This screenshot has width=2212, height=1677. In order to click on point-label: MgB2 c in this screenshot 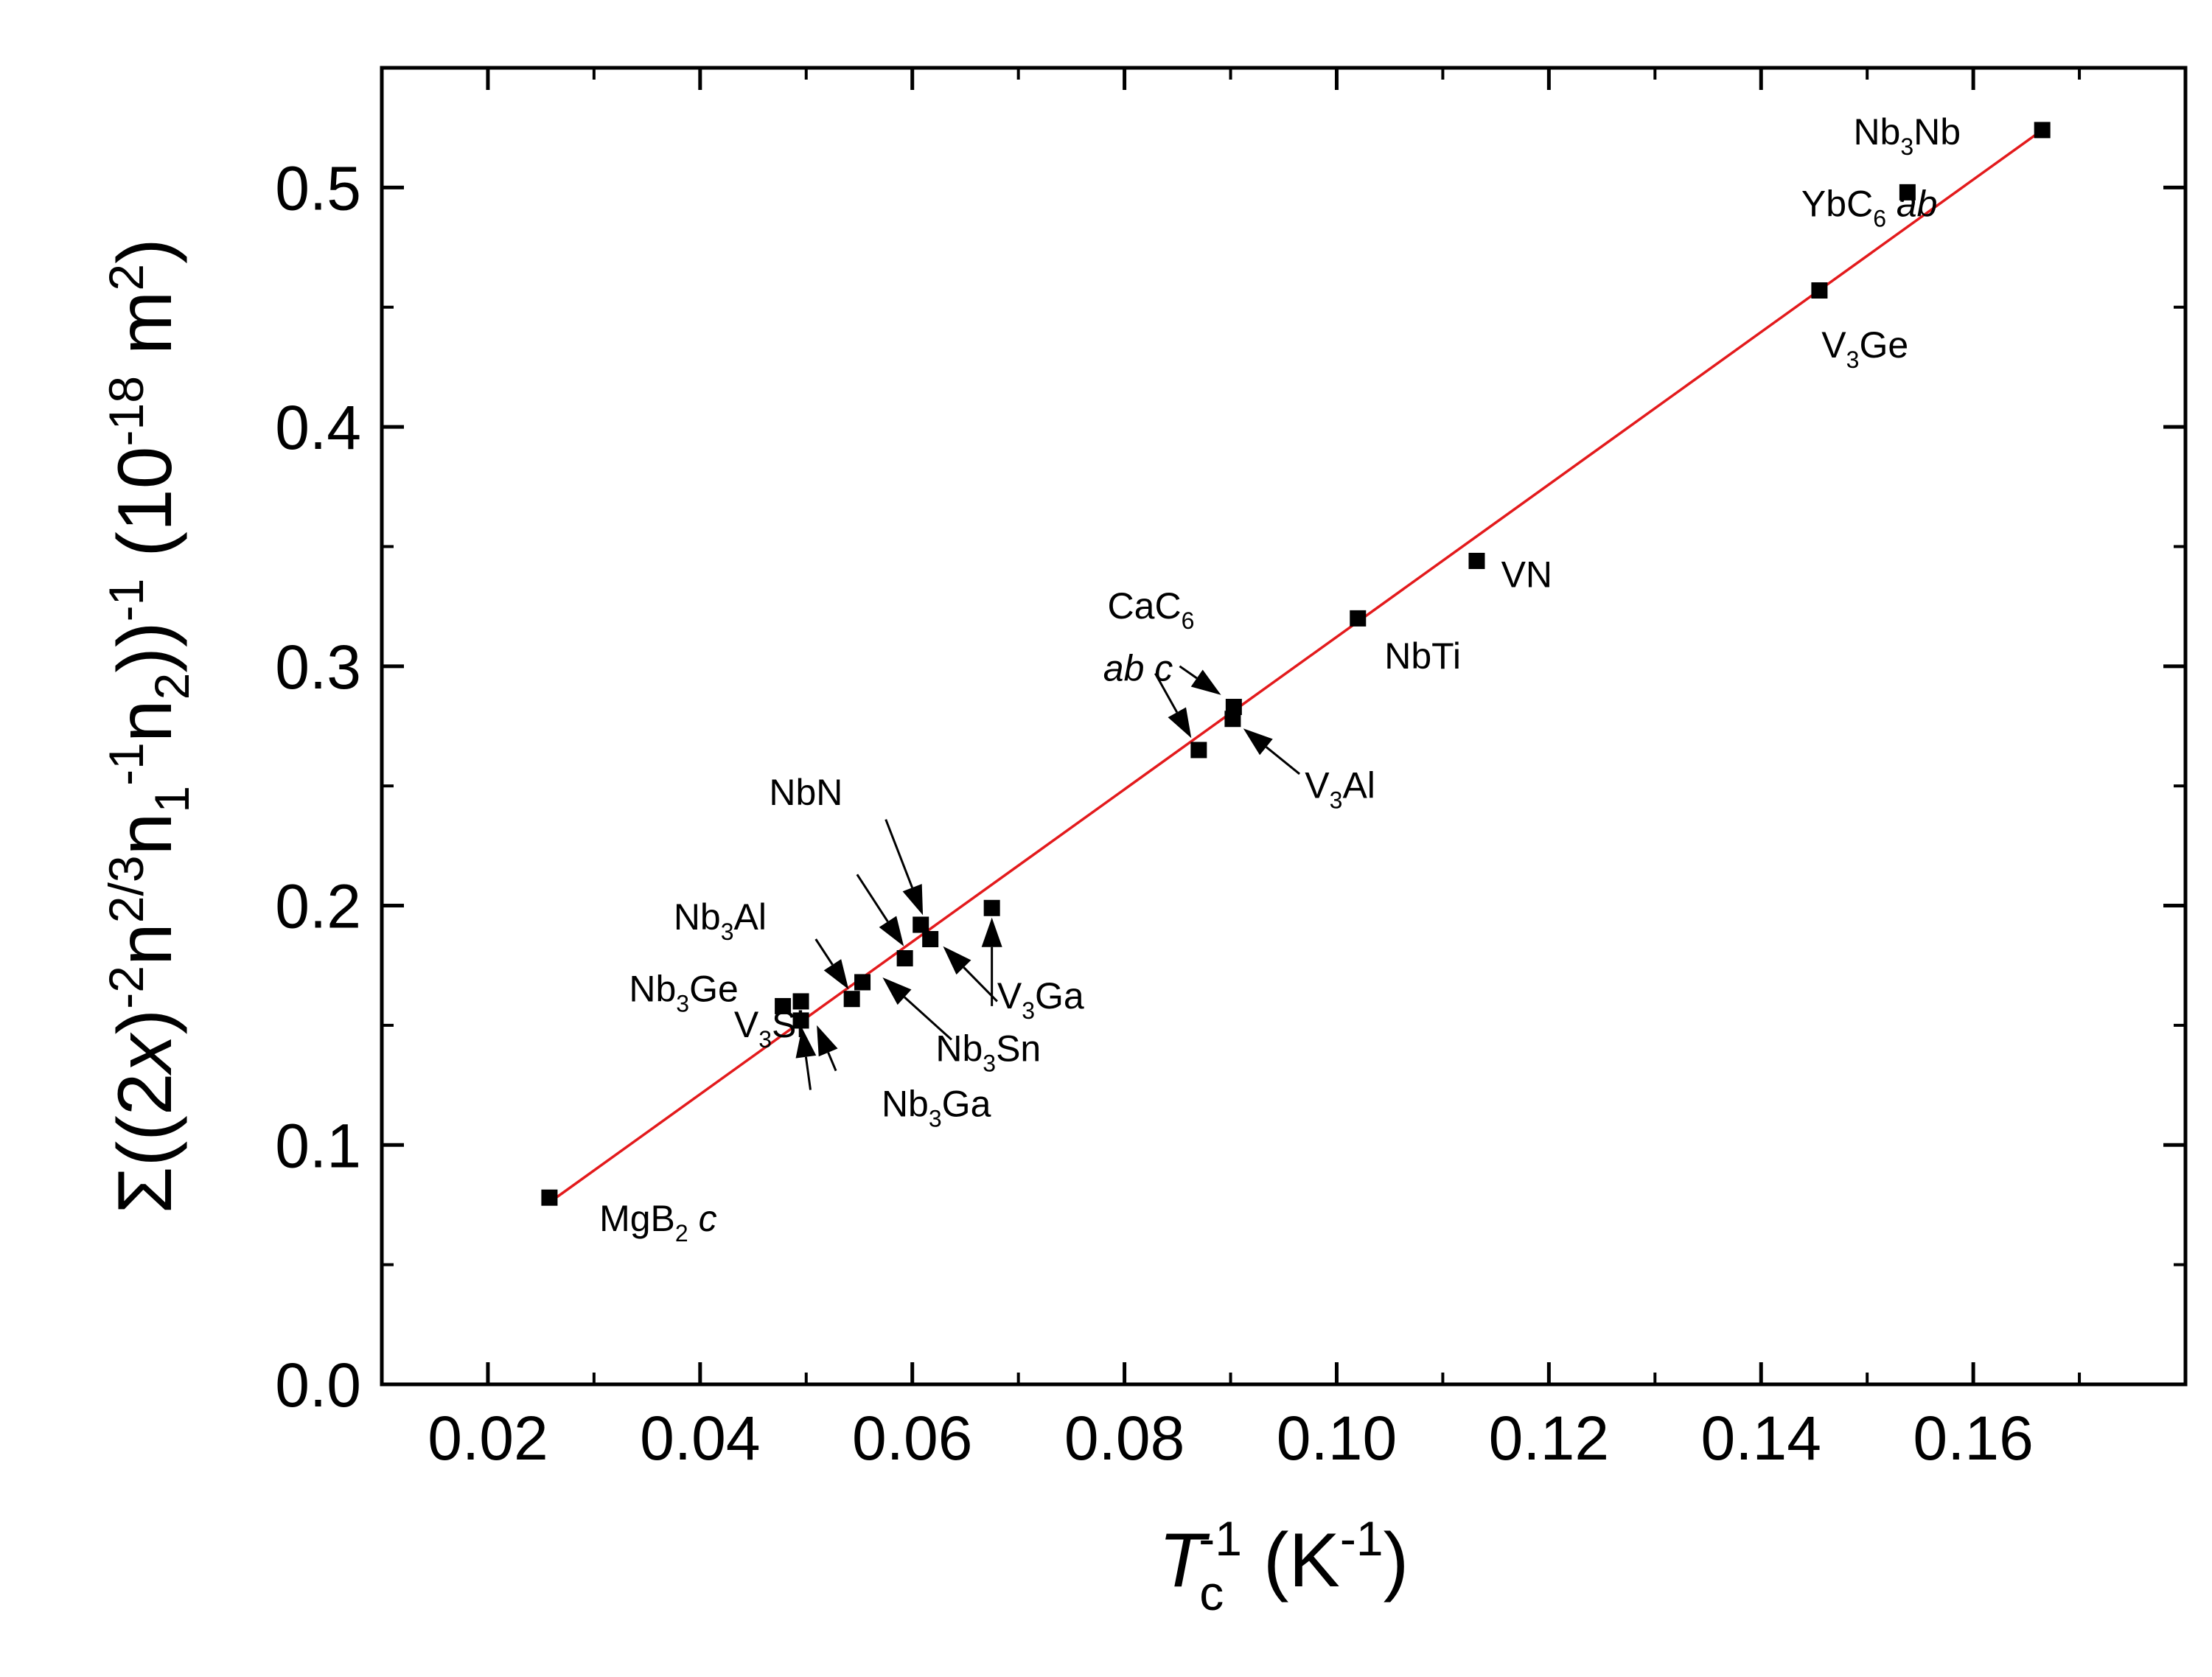, I will do `click(658, 1222)`.